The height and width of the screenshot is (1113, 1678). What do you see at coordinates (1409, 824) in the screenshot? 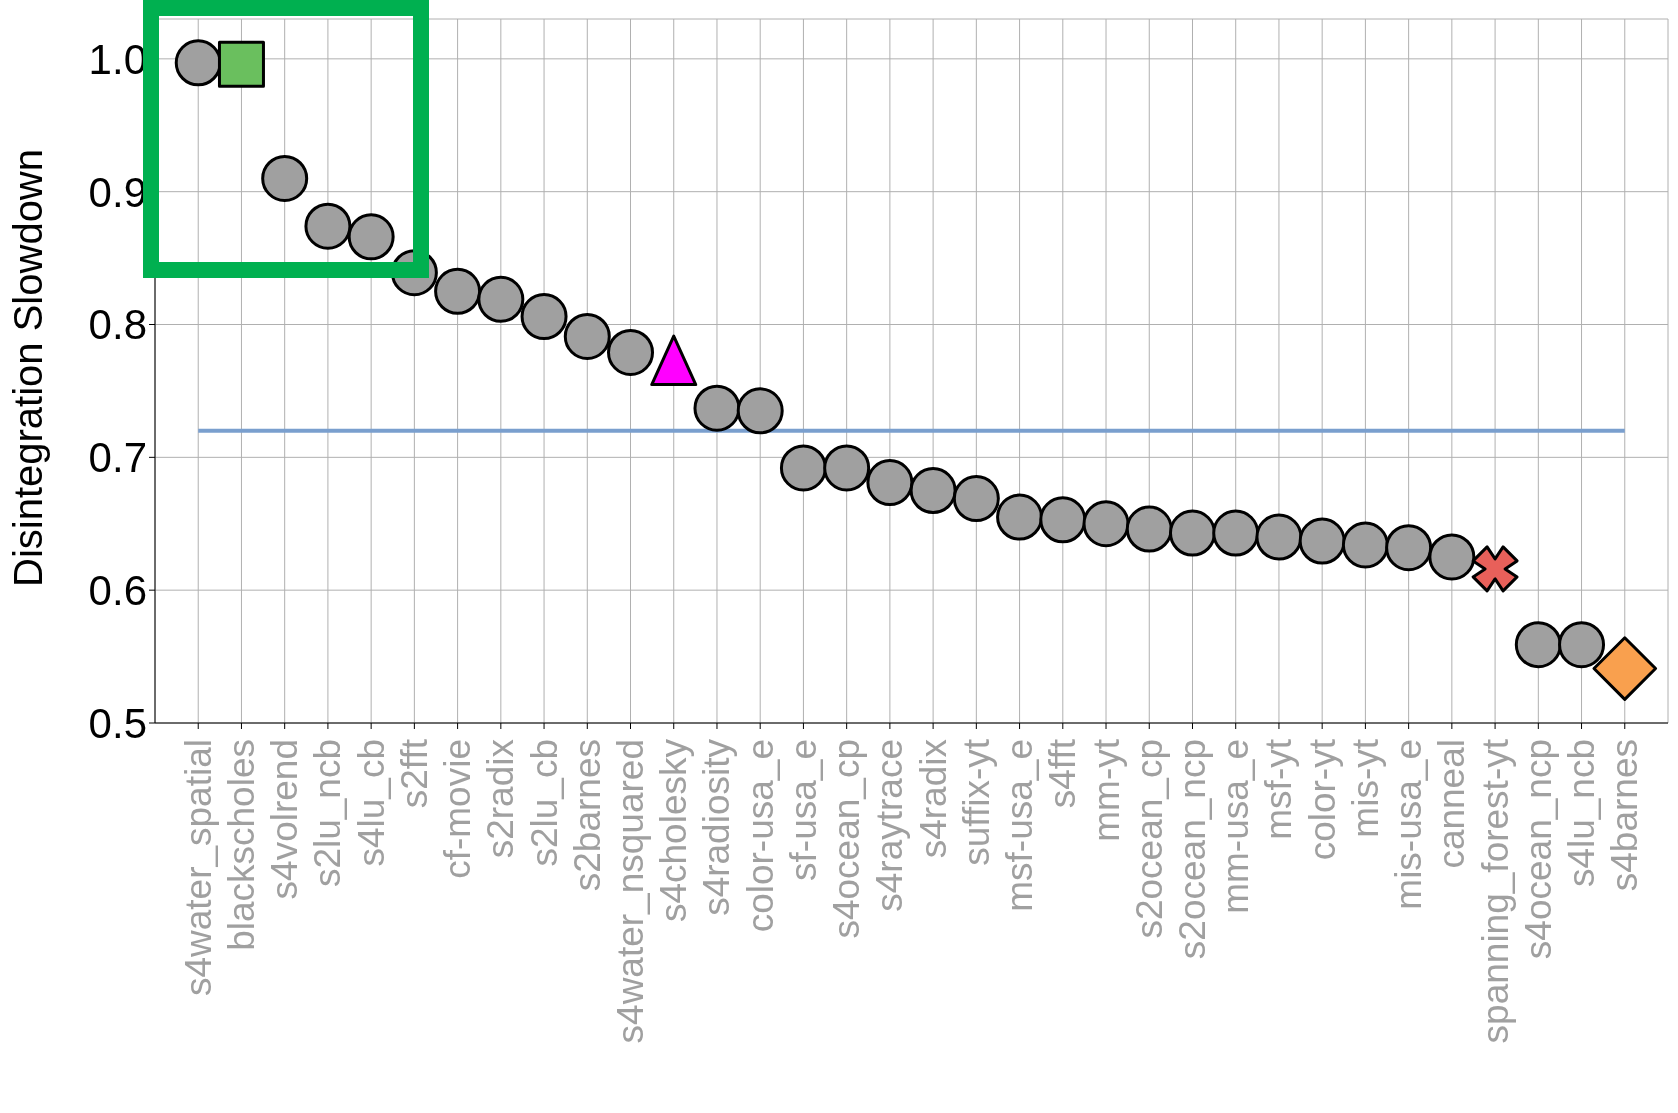
I see `x-tick-label: mis-usa_e` at bounding box center [1409, 824].